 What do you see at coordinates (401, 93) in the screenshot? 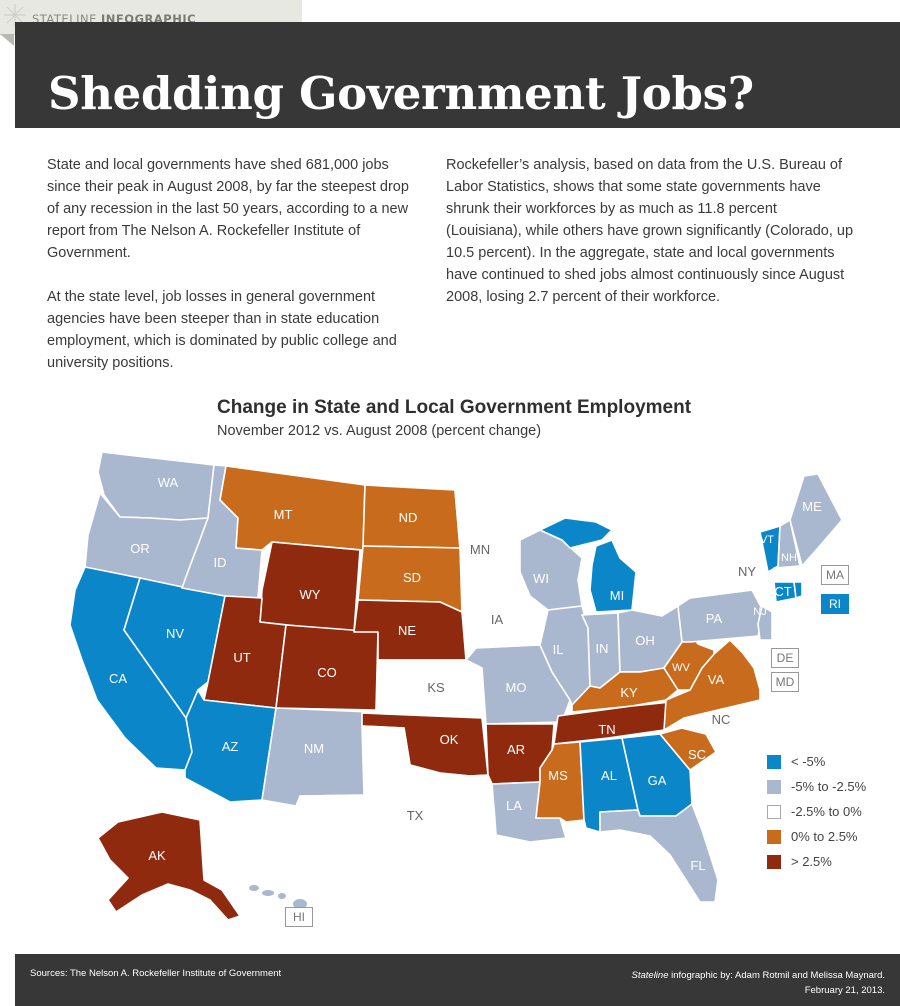
I see `page-title: Shedding Government Jobs?` at bounding box center [401, 93].